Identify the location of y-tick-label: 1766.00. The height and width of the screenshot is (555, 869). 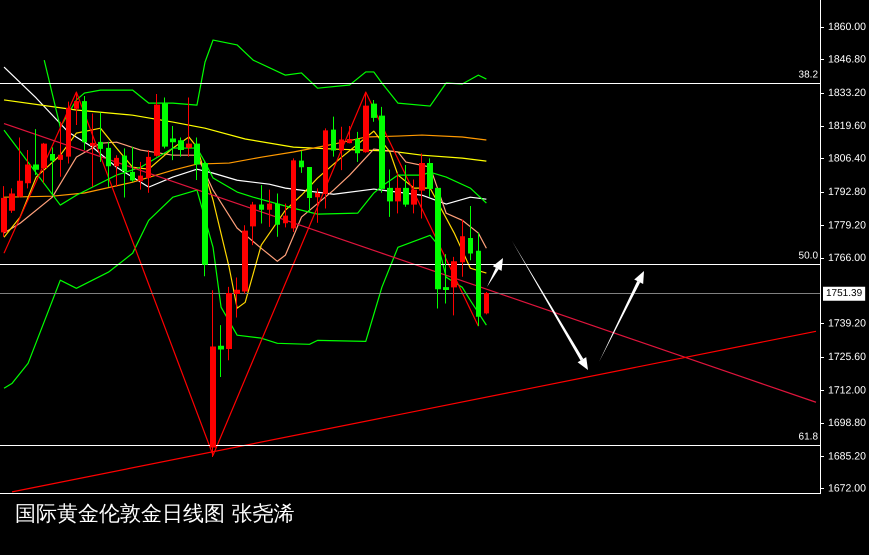
(847, 258).